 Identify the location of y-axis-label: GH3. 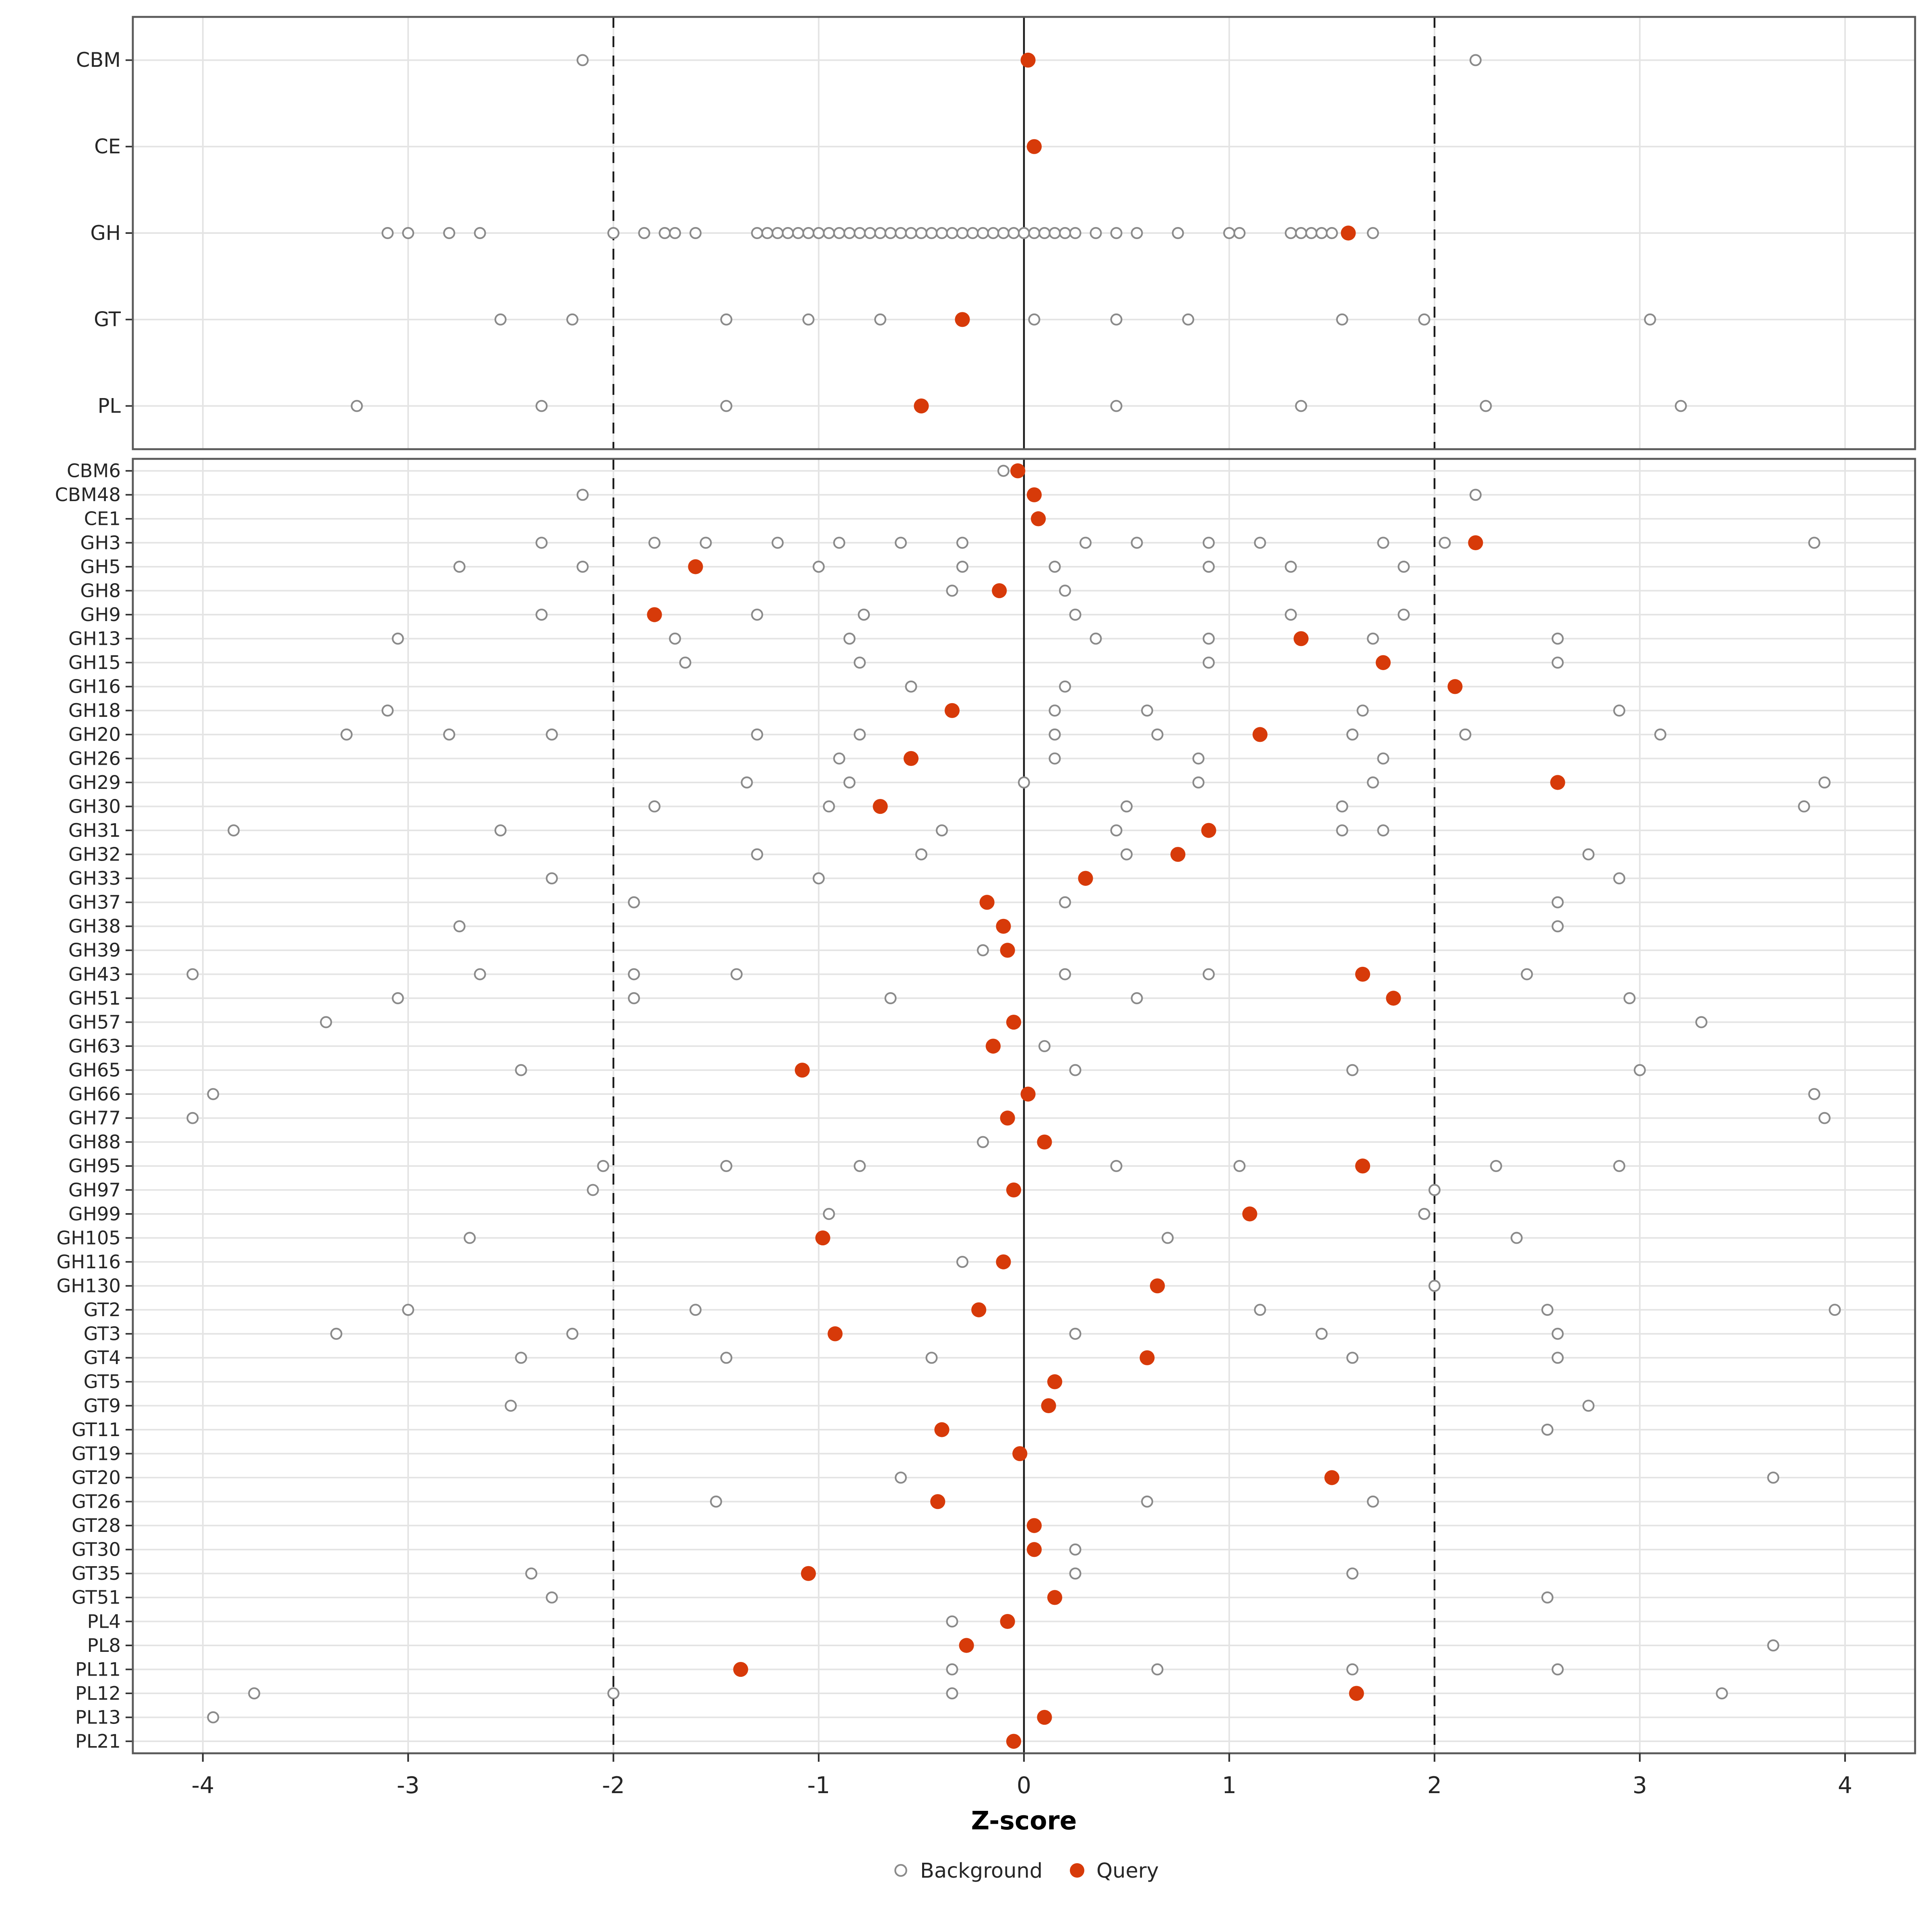
(100, 542).